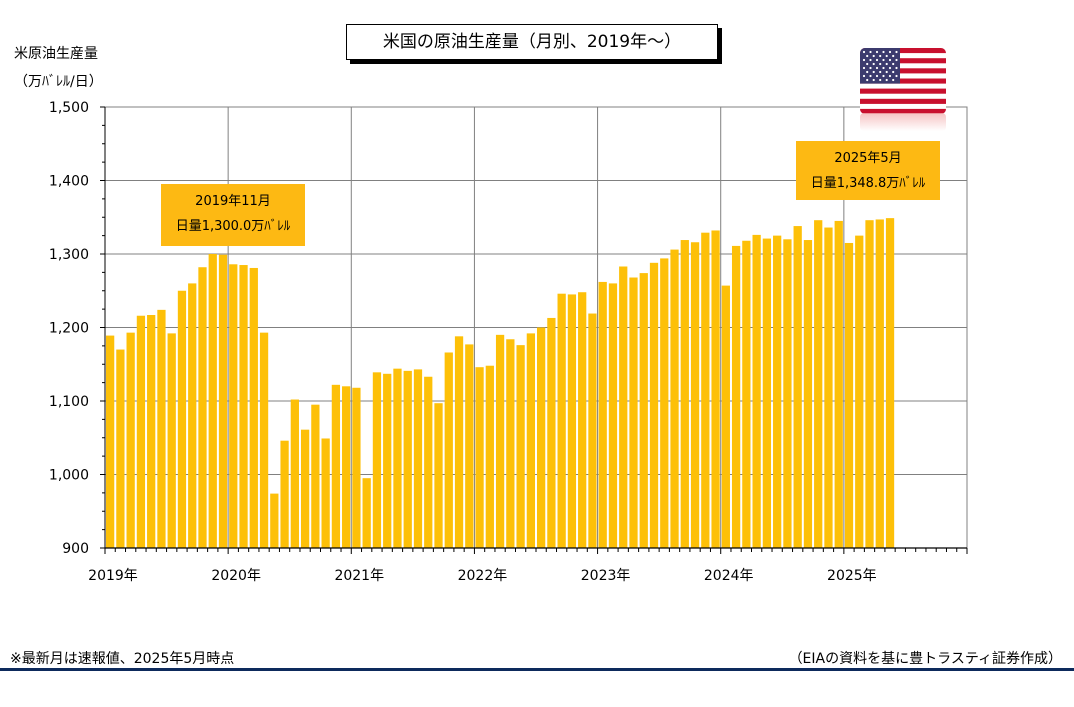 The image size is (1074, 707). Describe the element at coordinates (69, 255) in the screenshot. I see `y-tick-label: 1,300` at that location.